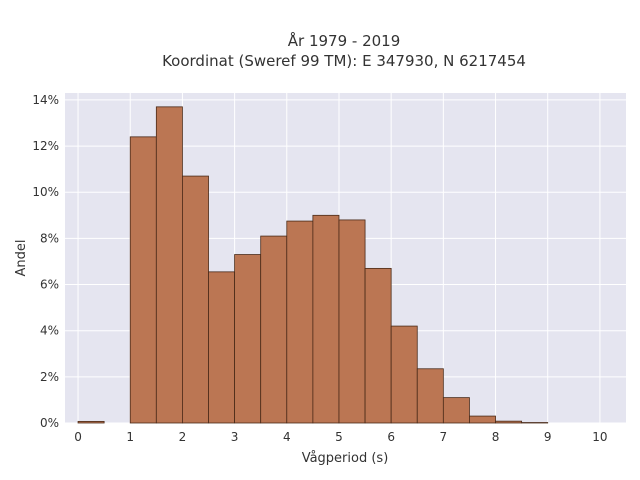 Image resolution: width=640 pixels, height=480 pixels. Describe the element at coordinates (287, 437) in the screenshot. I see `x-tick-label: 4` at that location.